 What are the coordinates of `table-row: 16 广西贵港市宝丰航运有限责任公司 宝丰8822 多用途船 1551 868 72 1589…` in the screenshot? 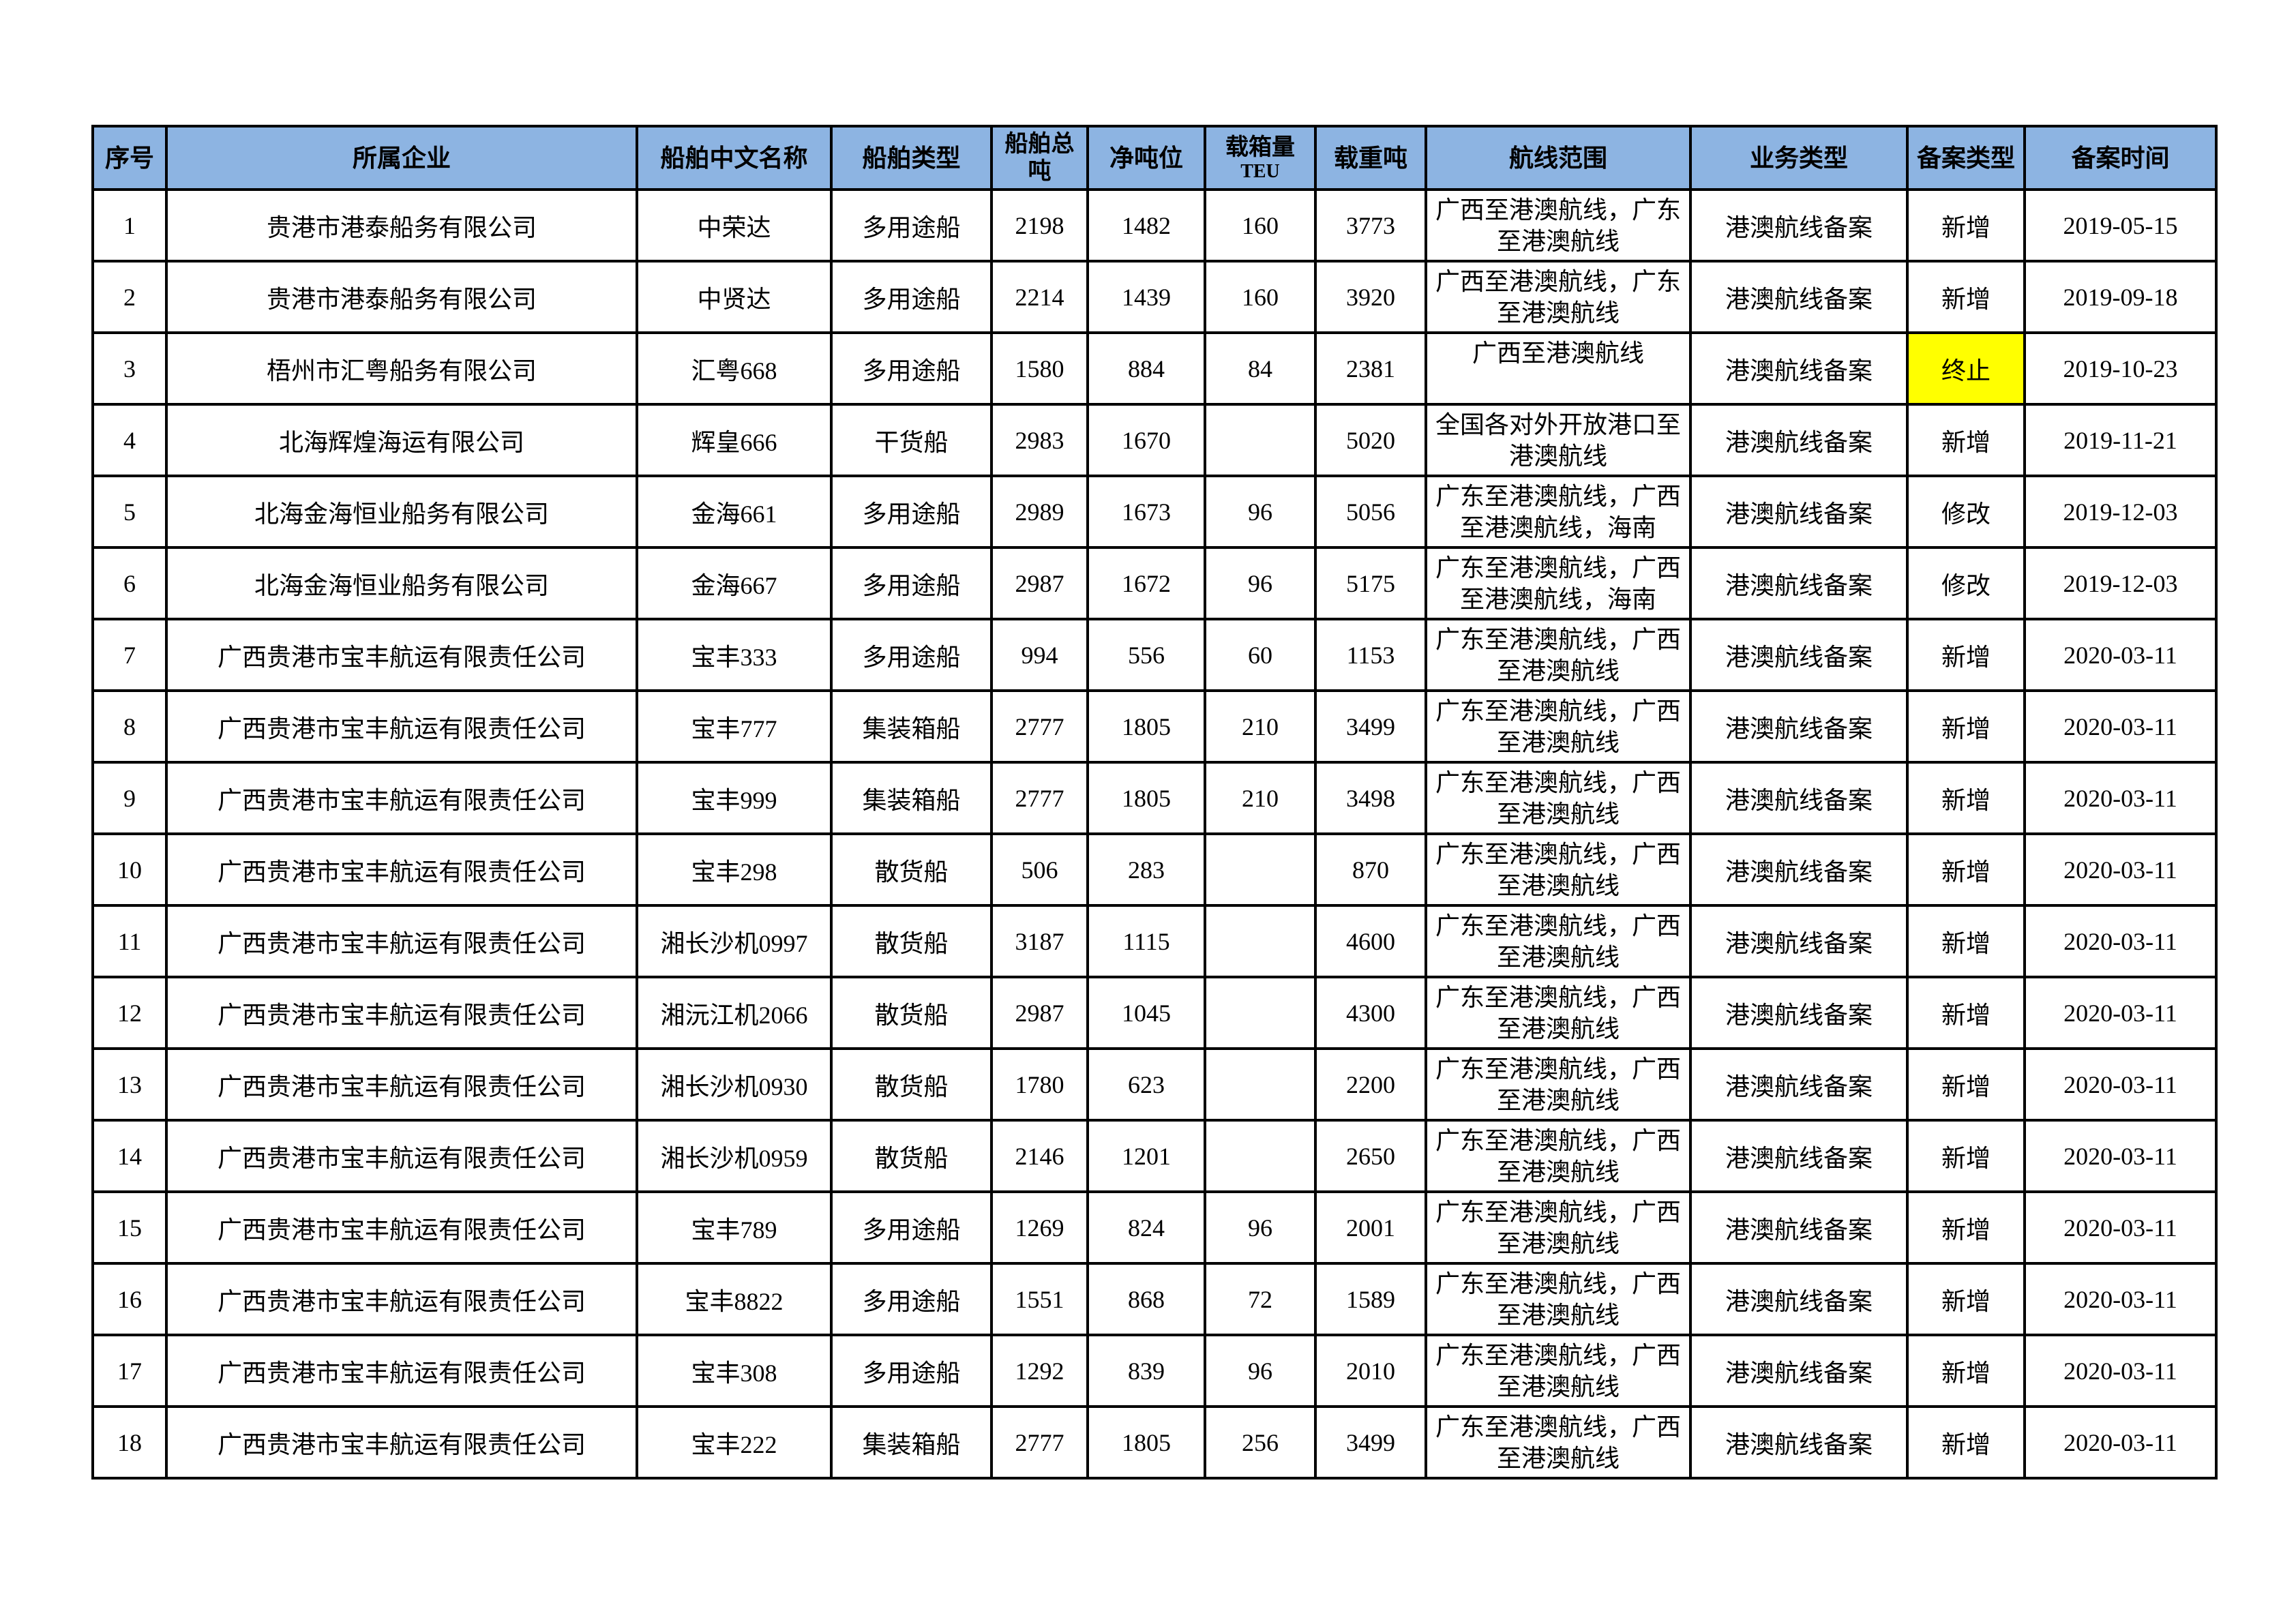 It's located at (1154, 1299).